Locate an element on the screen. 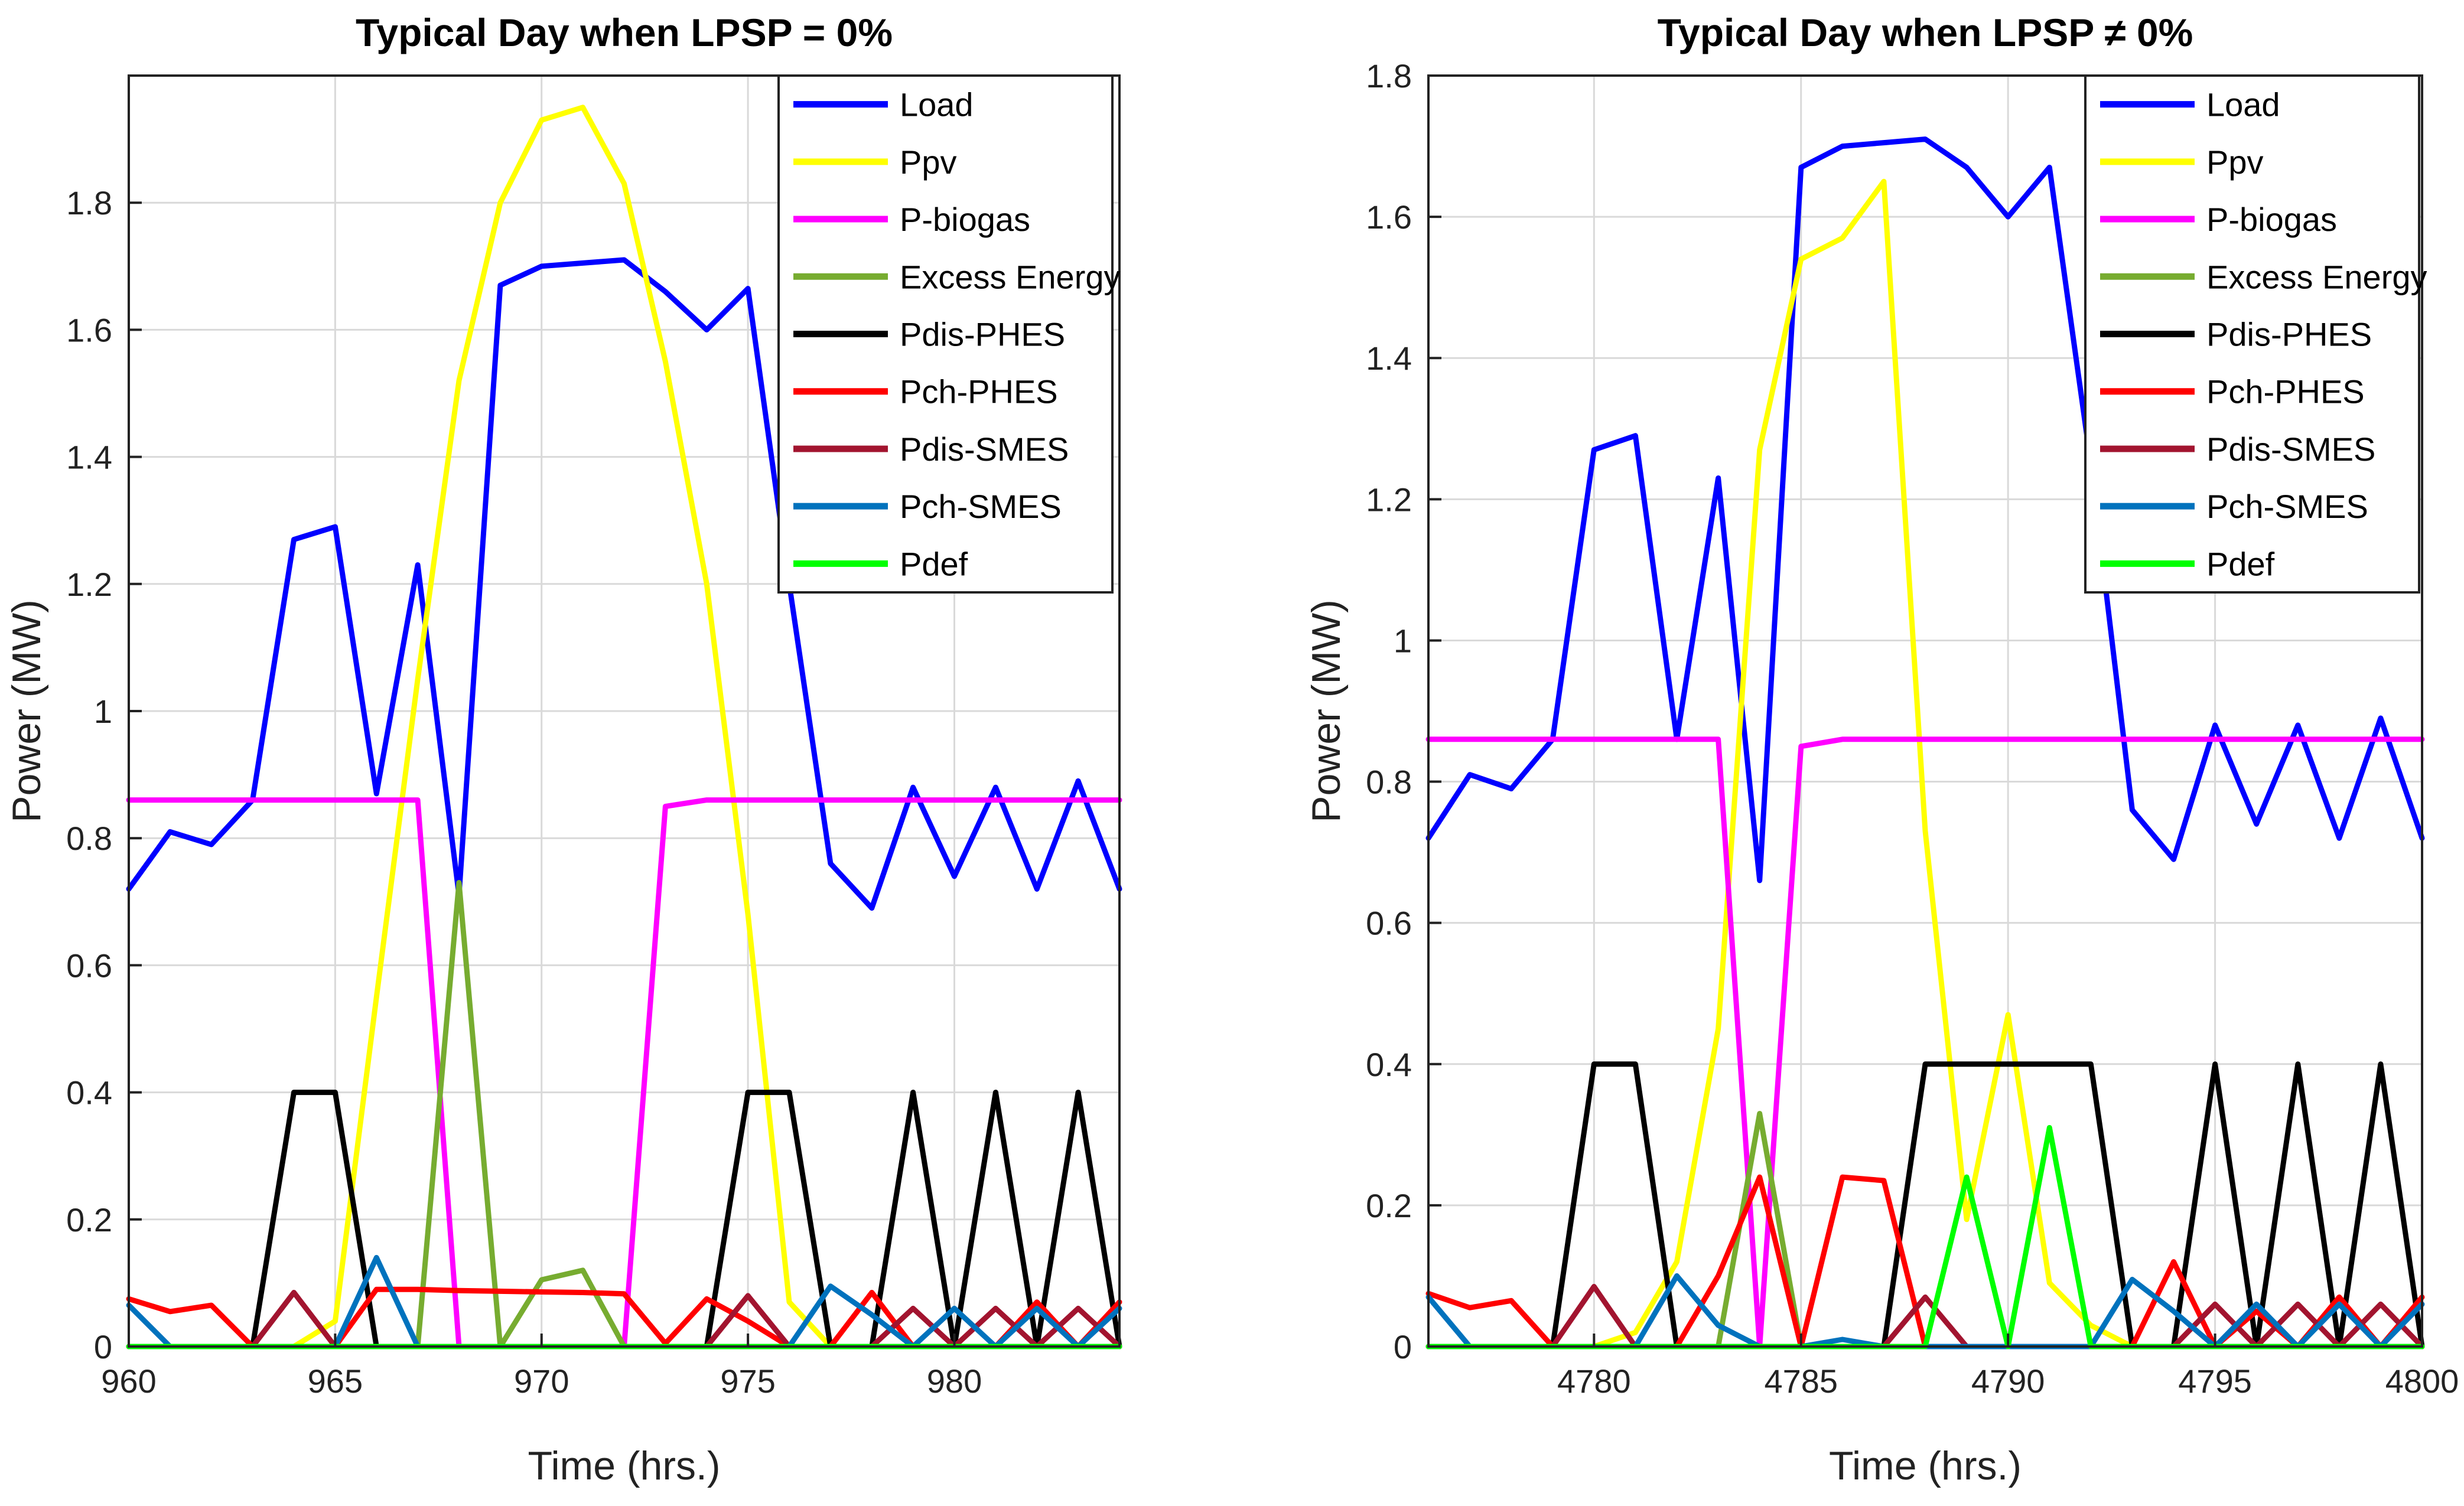  x-tick-label: 975 is located at coordinates (747, 1381).